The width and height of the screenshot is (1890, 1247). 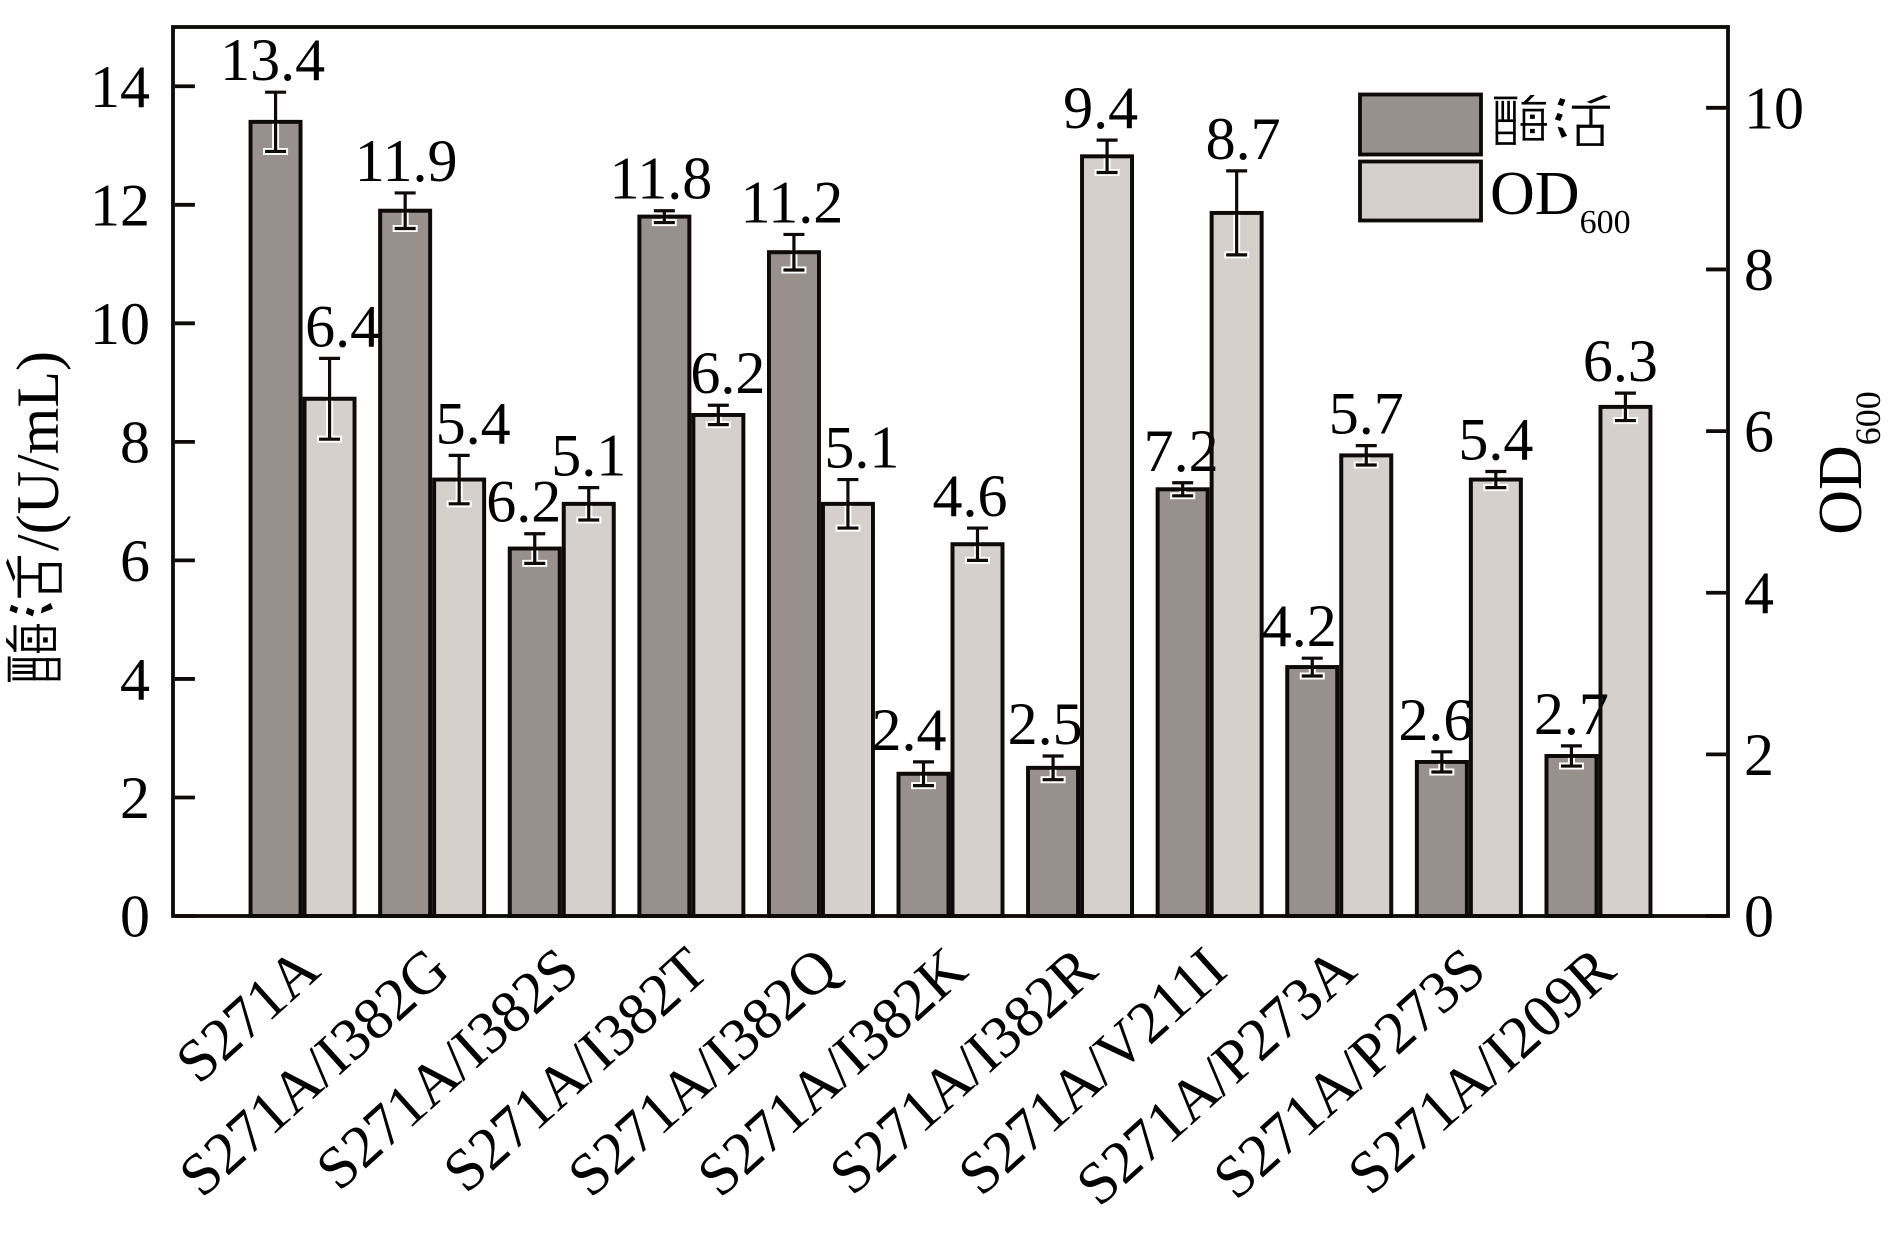 What do you see at coordinates (38, 451) in the screenshot?
I see `svg-text: /(U/mL)` at bounding box center [38, 451].